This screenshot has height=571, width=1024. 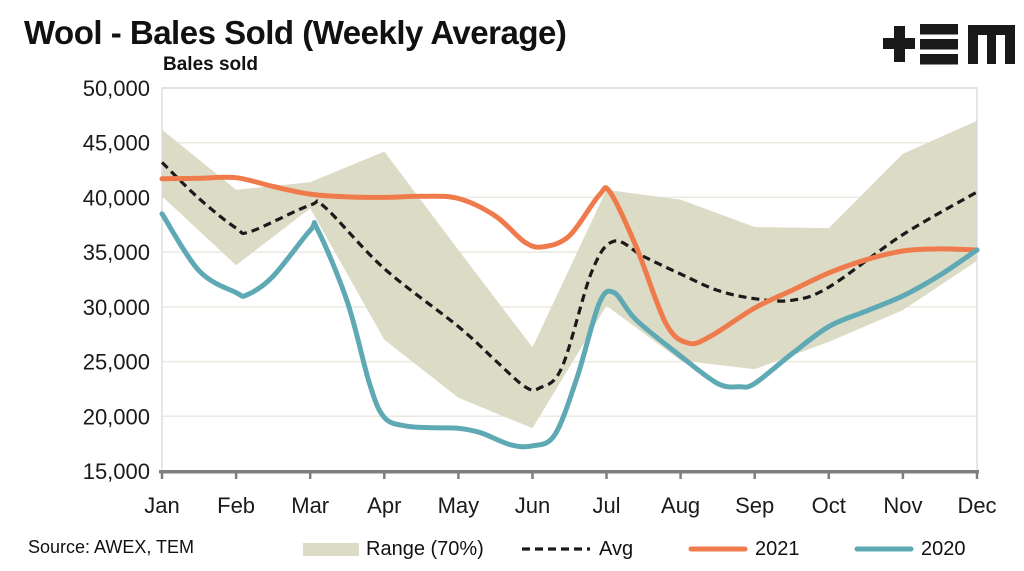 I want to click on tem-logo-icon, so click(x=949, y=44).